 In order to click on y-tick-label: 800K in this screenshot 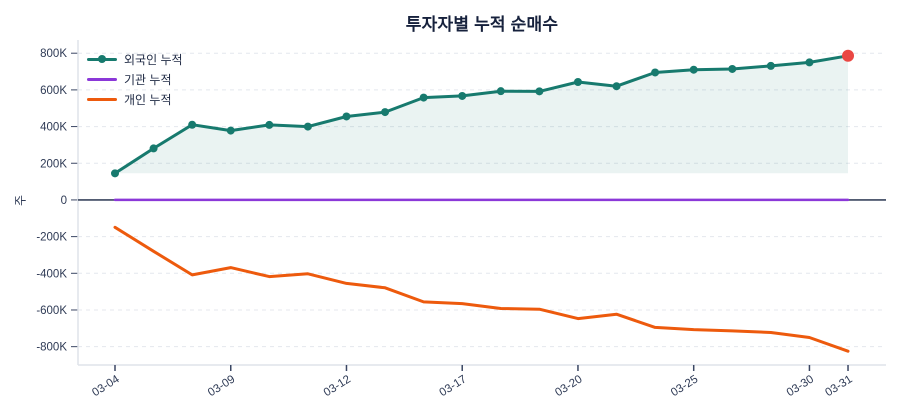, I will do `click(53, 54)`.